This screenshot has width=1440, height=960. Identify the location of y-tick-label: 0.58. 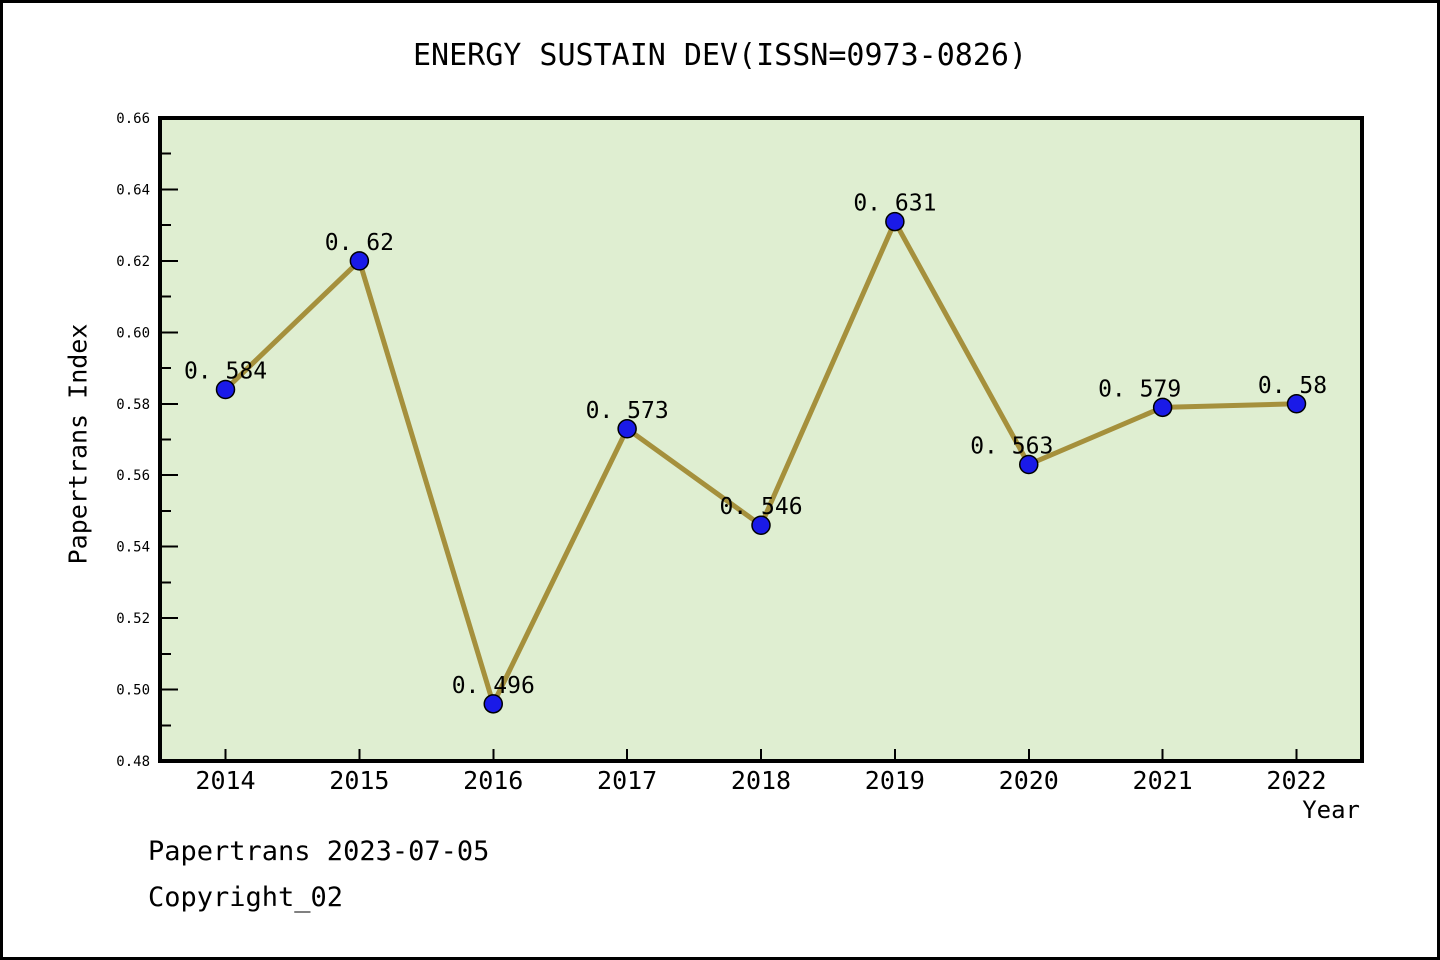
(133, 405).